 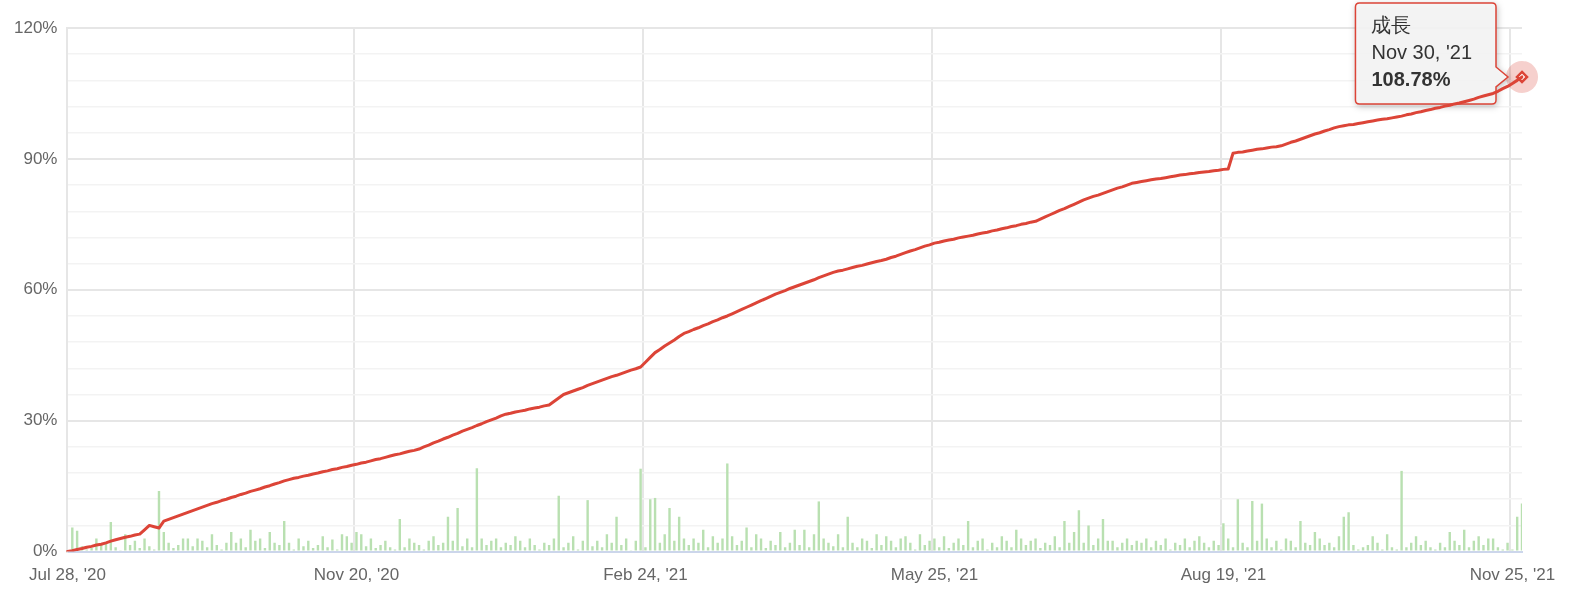 What do you see at coordinates (40, 420) in the screenshot?
I see `y-tick-label: 30%` at bounding box center [40, 420].